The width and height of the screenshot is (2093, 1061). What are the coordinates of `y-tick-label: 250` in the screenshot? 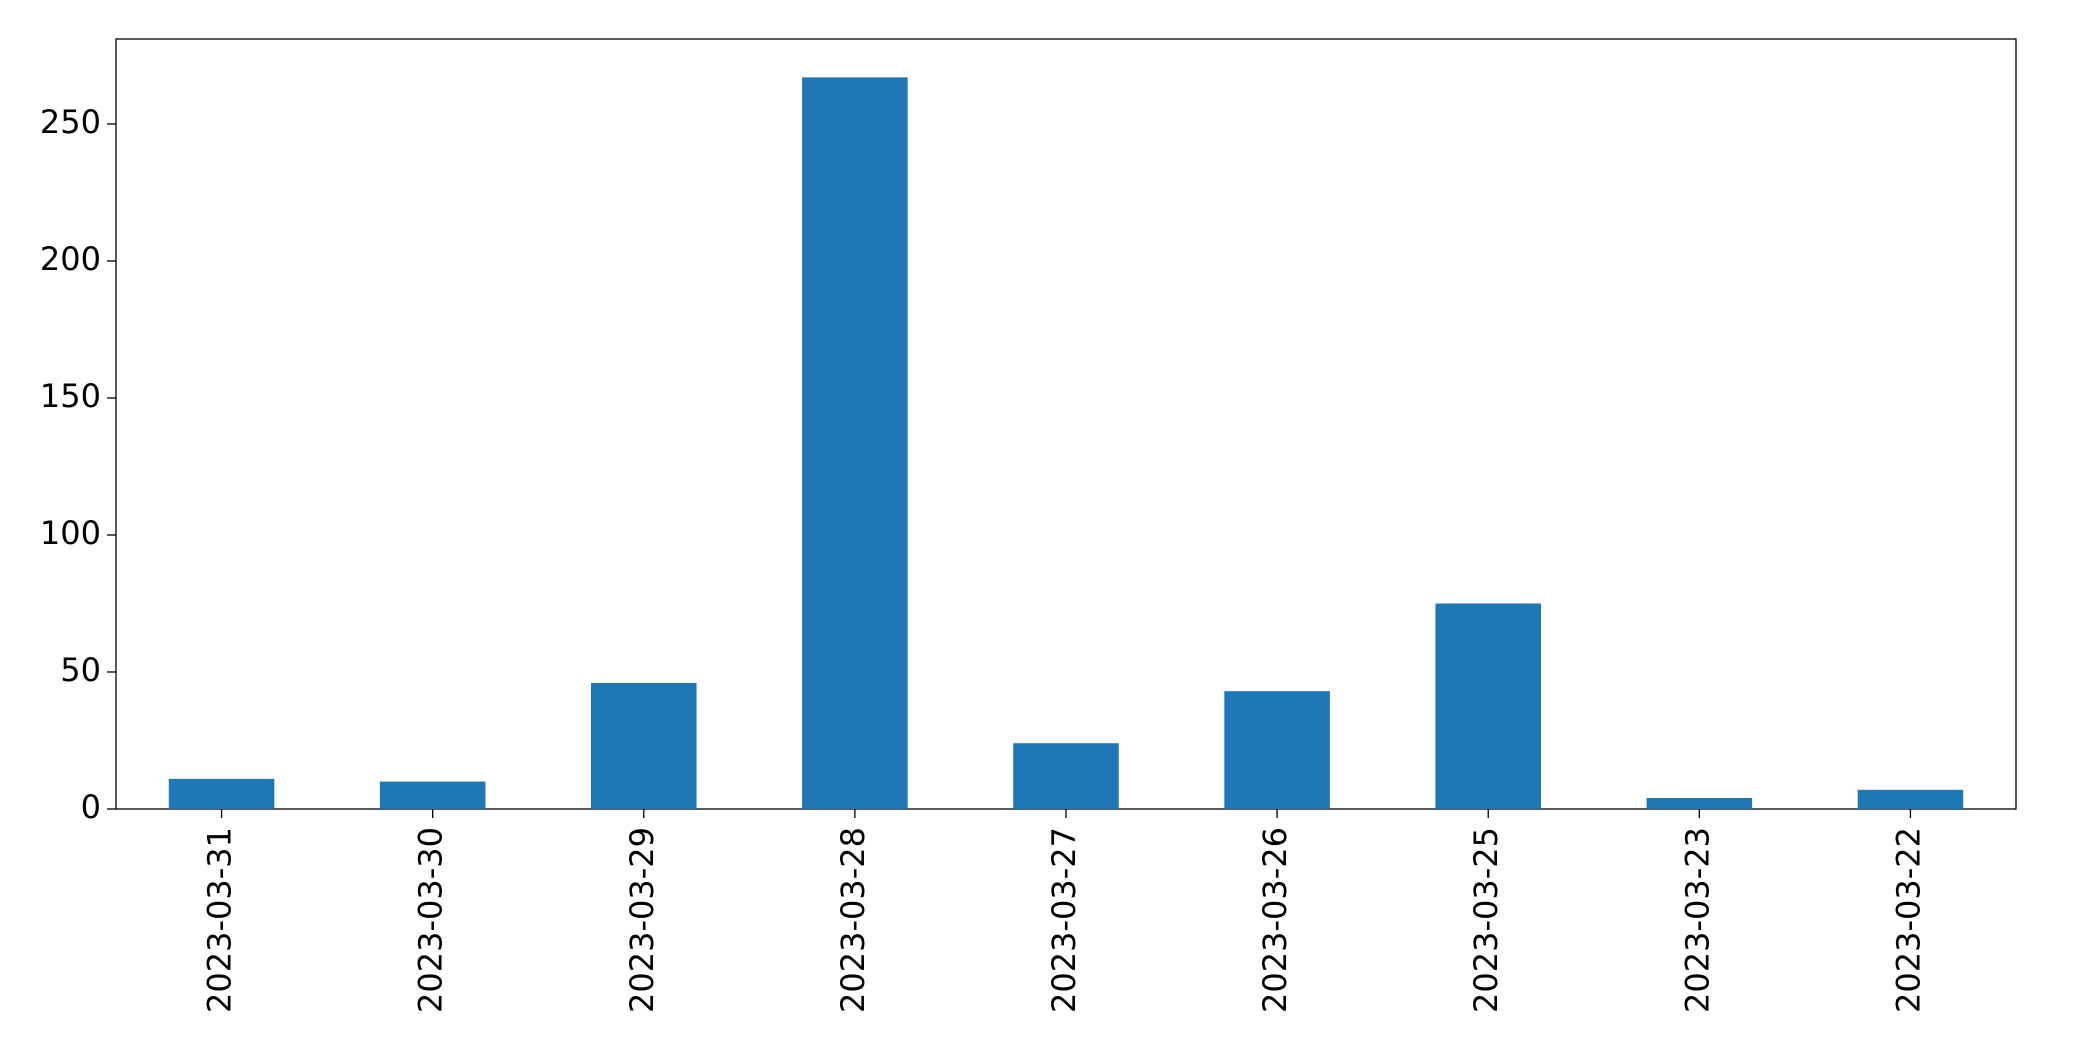 It's located at (70, 122).